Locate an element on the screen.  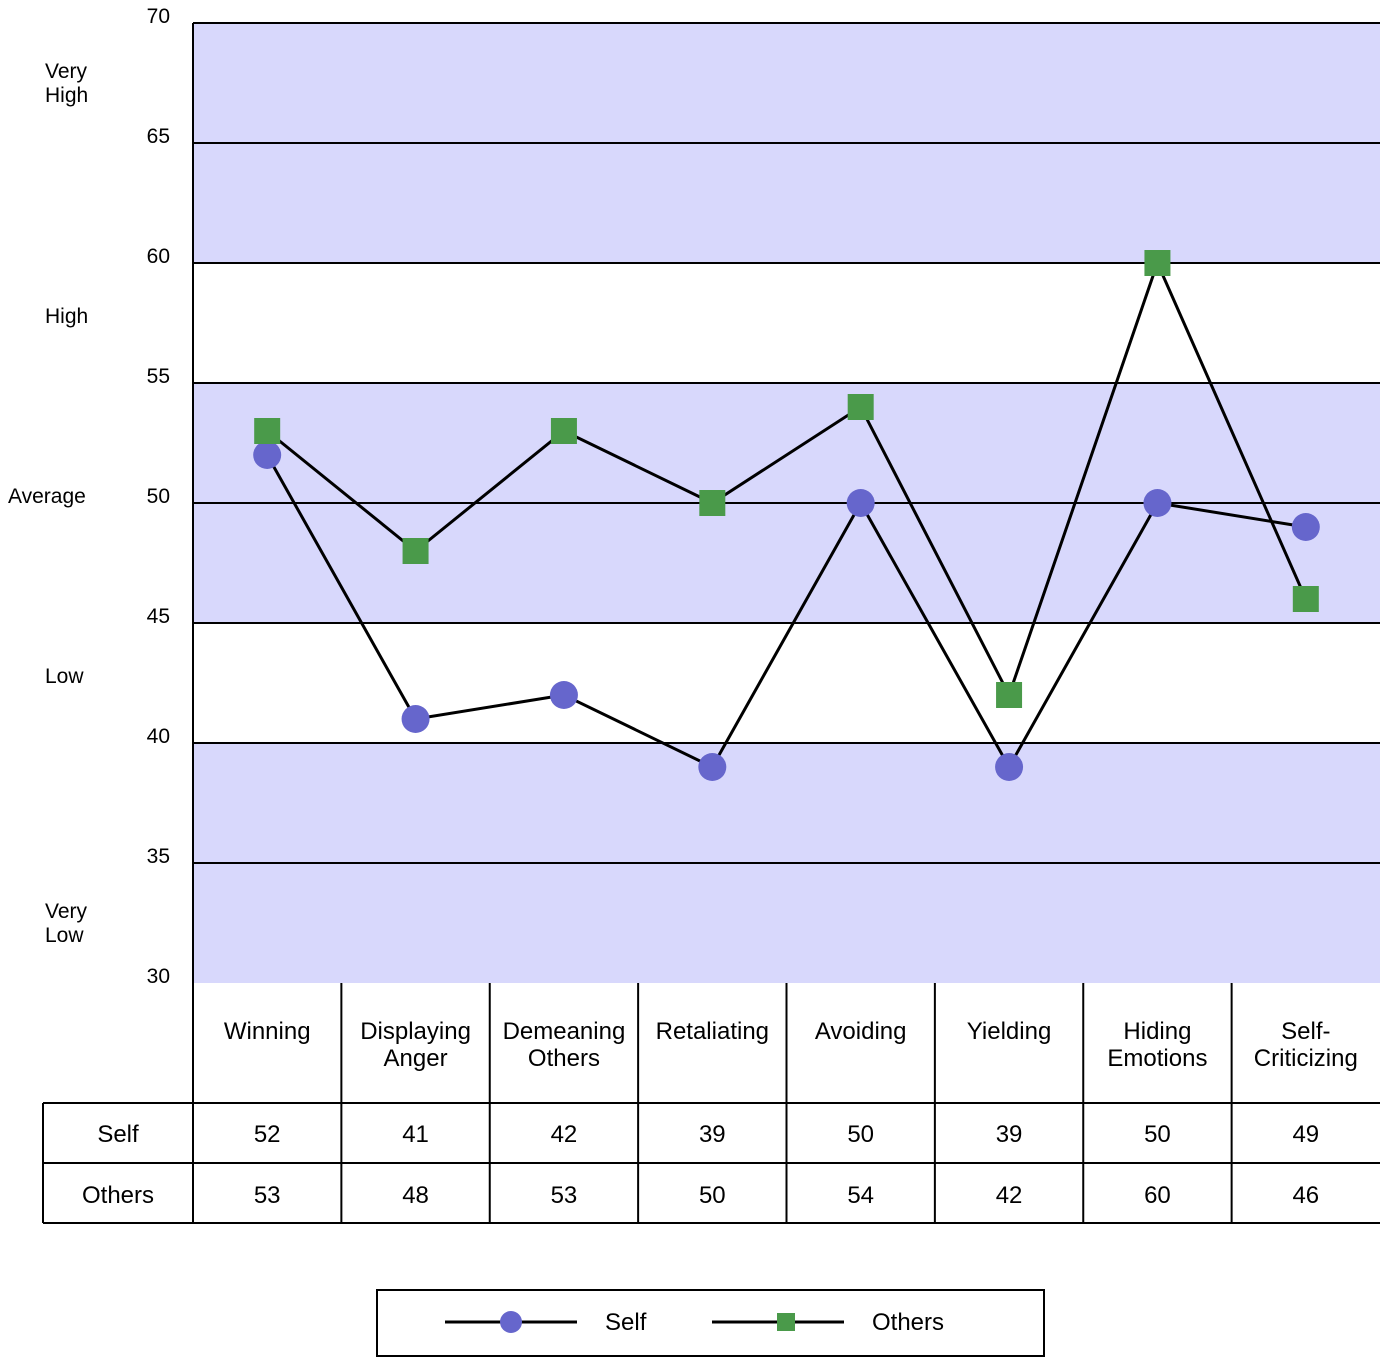
table-cell-value: 60 is located at coordinates (1157, 1195).